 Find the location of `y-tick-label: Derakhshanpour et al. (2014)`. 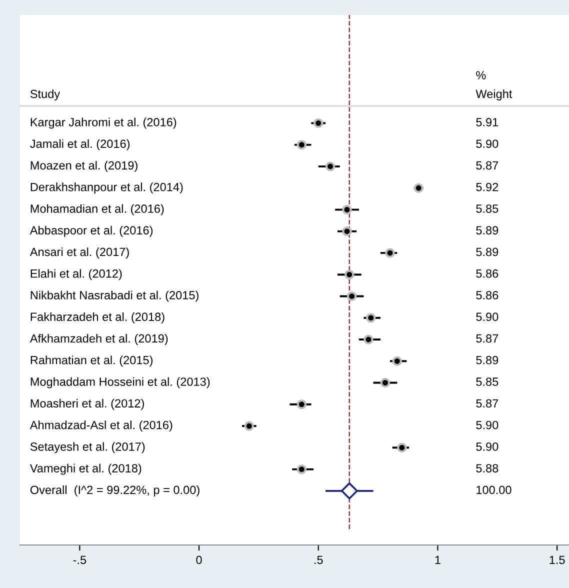

y-tick-label: Derakhshanpour et al. (2014) is located at coordinates (106, 188).